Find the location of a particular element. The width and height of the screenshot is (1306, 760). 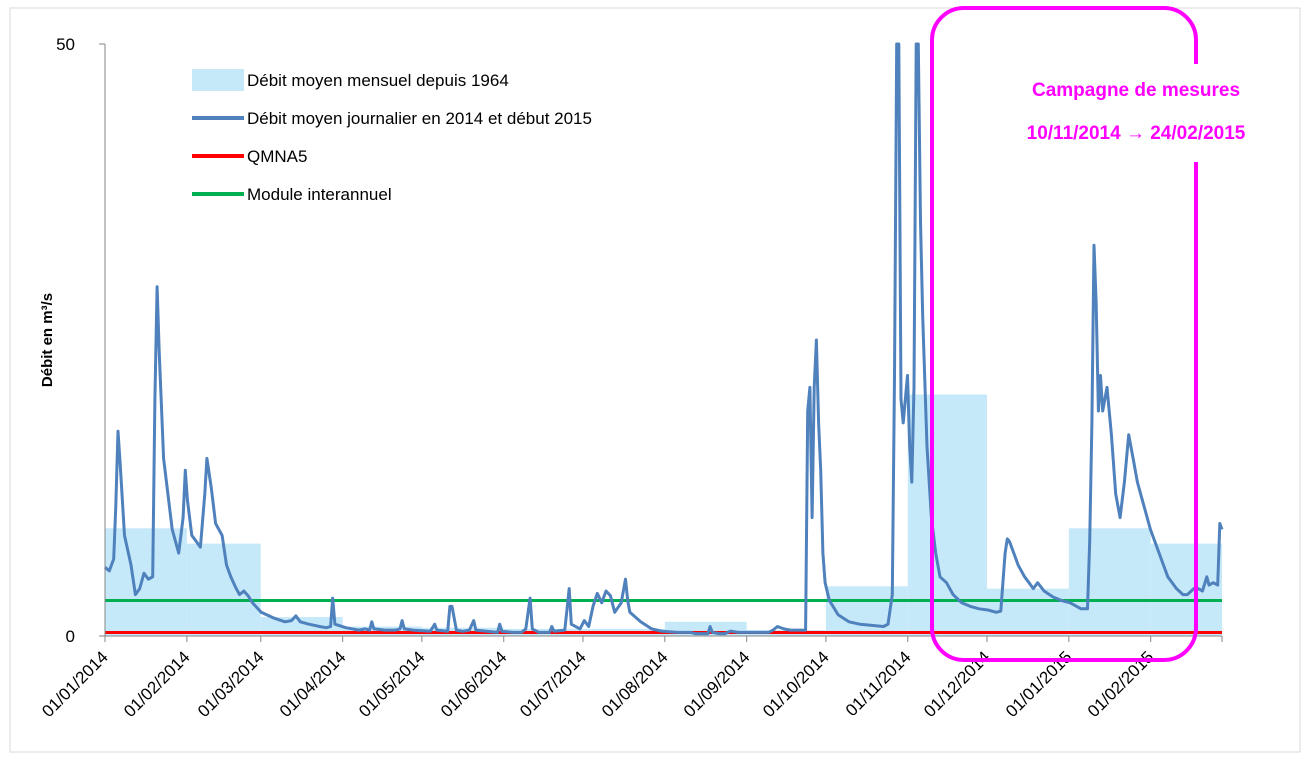

annotation-line-2: 10/11/2014 → 24/02/2015 is located at coordinates (1136, 133).